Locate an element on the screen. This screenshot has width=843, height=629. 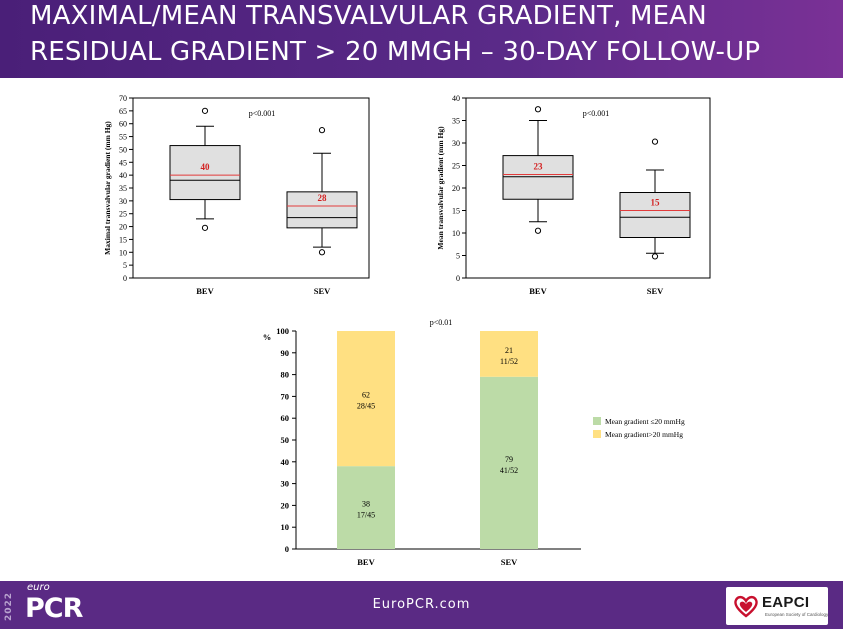
y-tick-label-0: 20 is located at coordinates (123, 227).